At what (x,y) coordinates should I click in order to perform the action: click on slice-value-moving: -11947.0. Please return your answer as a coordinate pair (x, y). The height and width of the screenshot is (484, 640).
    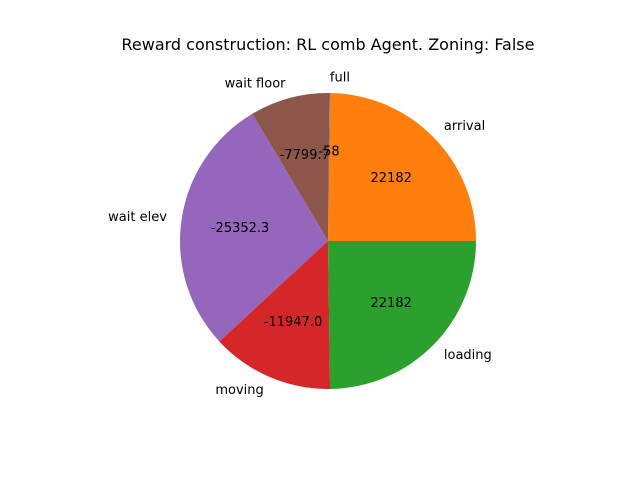
    Looking at the image, I should click on (293, 322).